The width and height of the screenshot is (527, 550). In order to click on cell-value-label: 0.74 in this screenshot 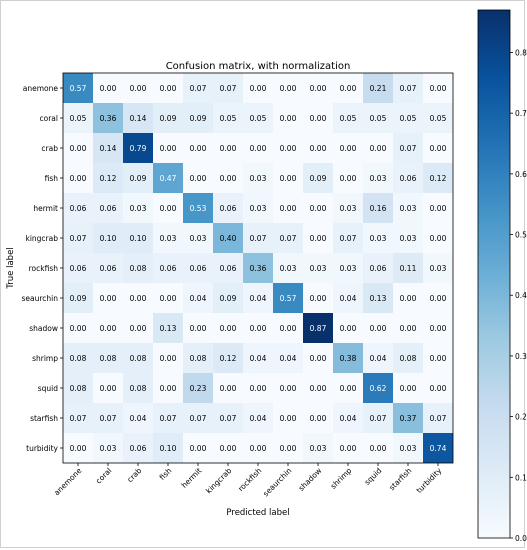, I will do `click(438, 448)`.